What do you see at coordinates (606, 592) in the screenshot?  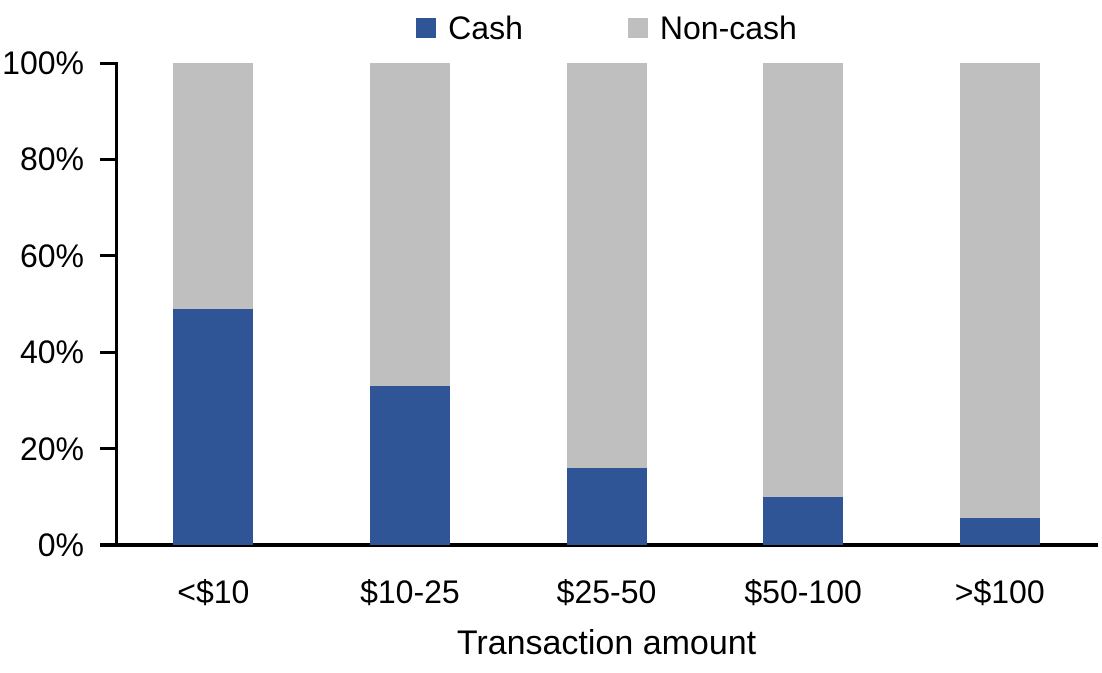 I see `x-tick-label: $25-50` at bounding box center [606, 592].